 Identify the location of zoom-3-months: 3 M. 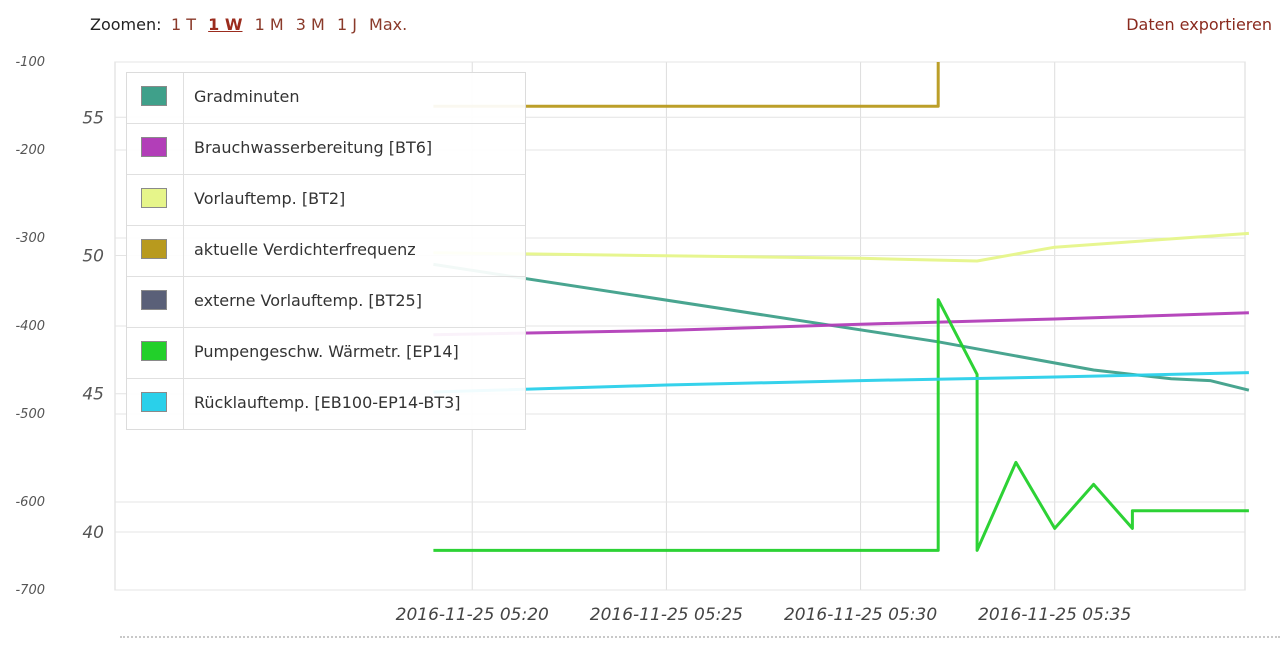
(310, 24).